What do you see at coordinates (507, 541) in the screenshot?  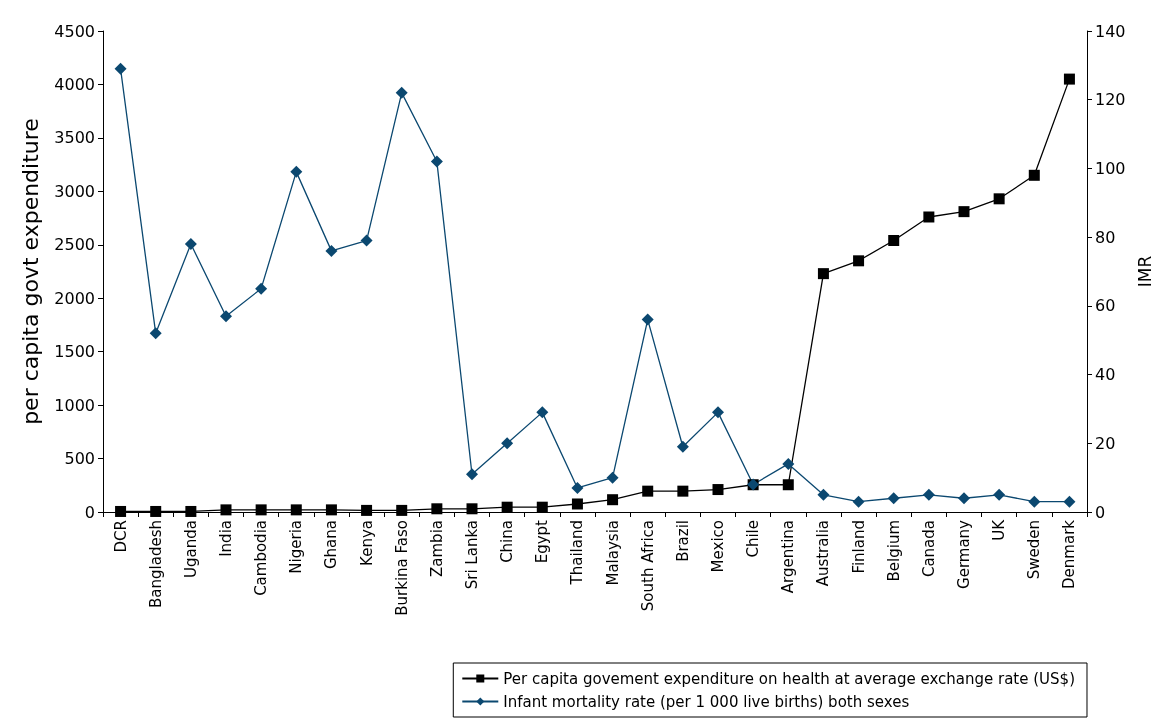 I see `x-tick-label: China` at bounding box center [507, 541].